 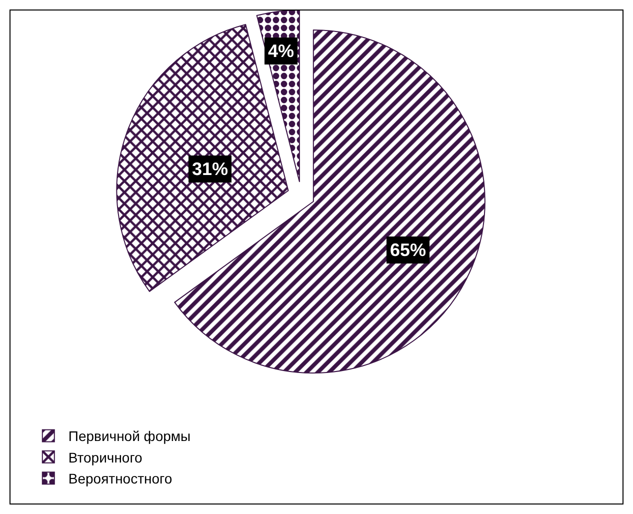 What do you see at coordinates (210, 169) in the screenshot?
I see `data-label: 31%` at bounding box center [210, 169].